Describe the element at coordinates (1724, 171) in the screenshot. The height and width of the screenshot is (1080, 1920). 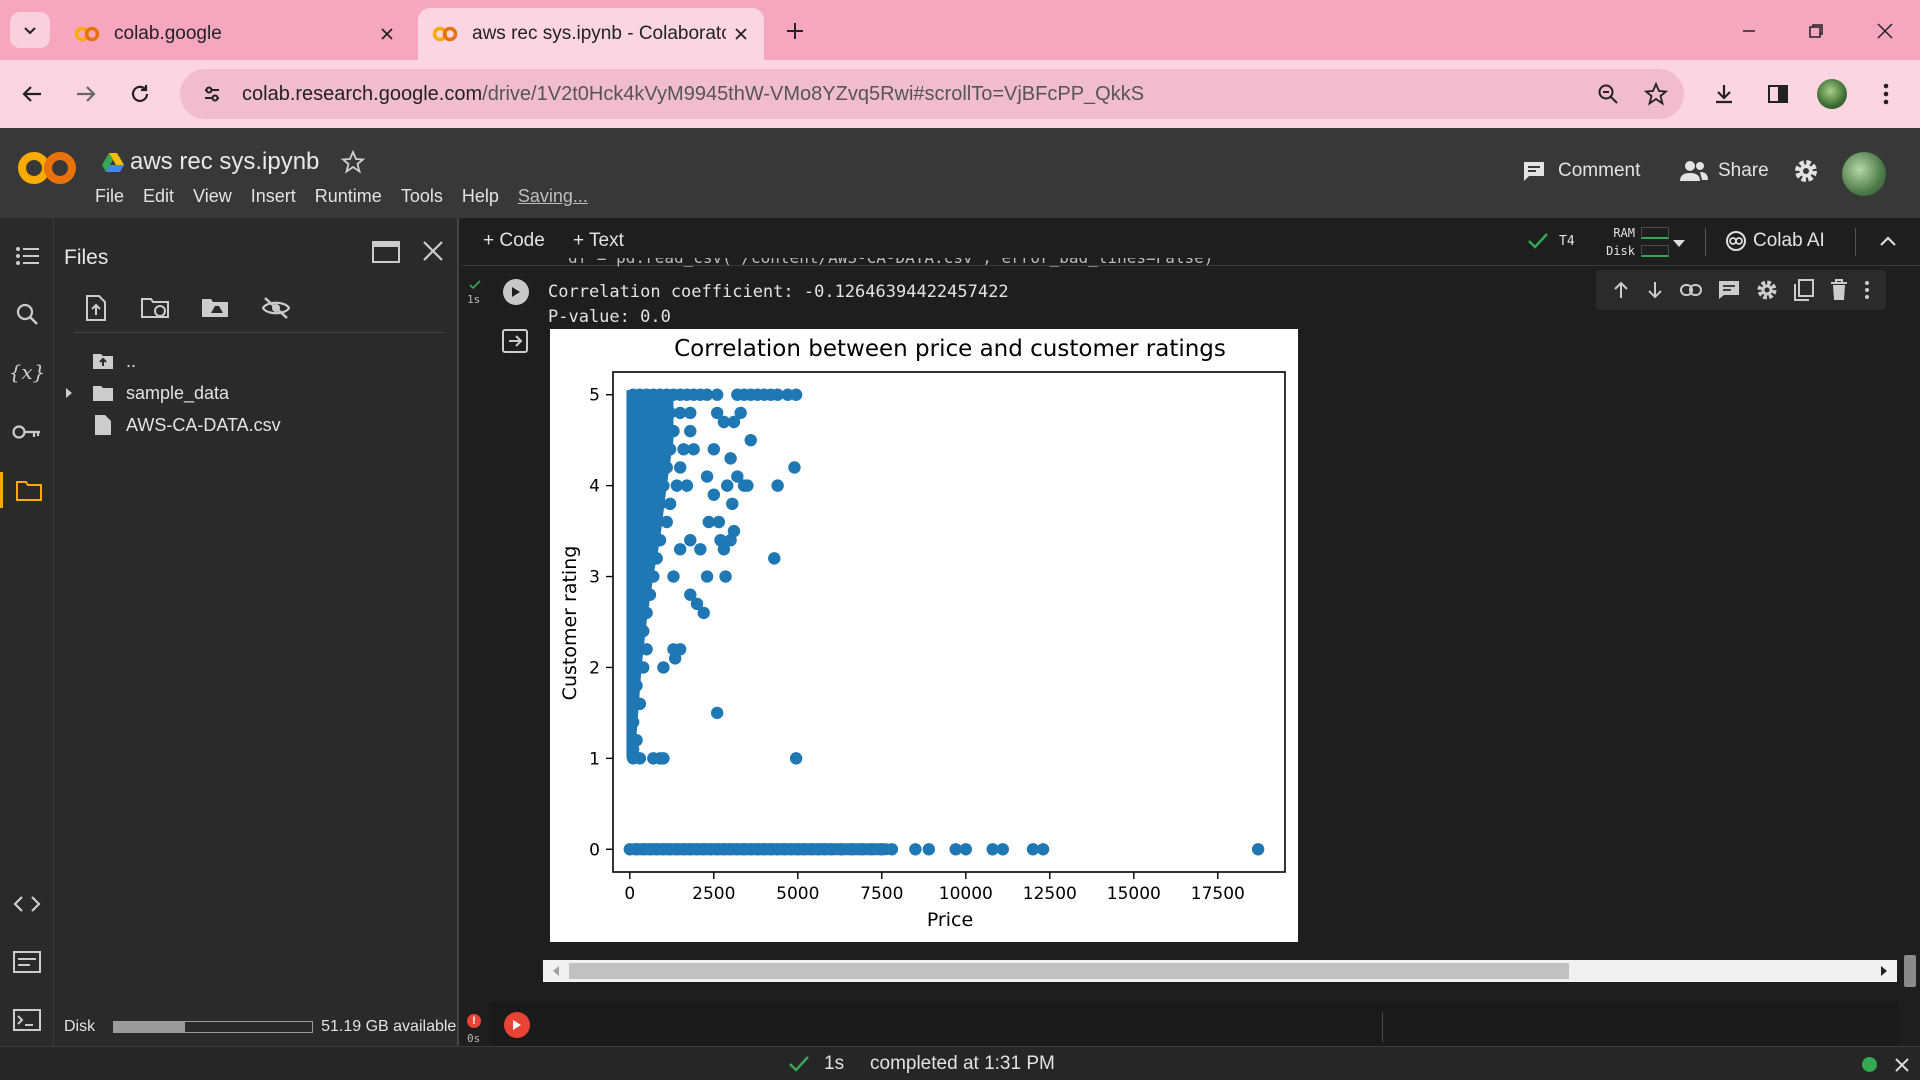
I see `share-button: Share` at that location.